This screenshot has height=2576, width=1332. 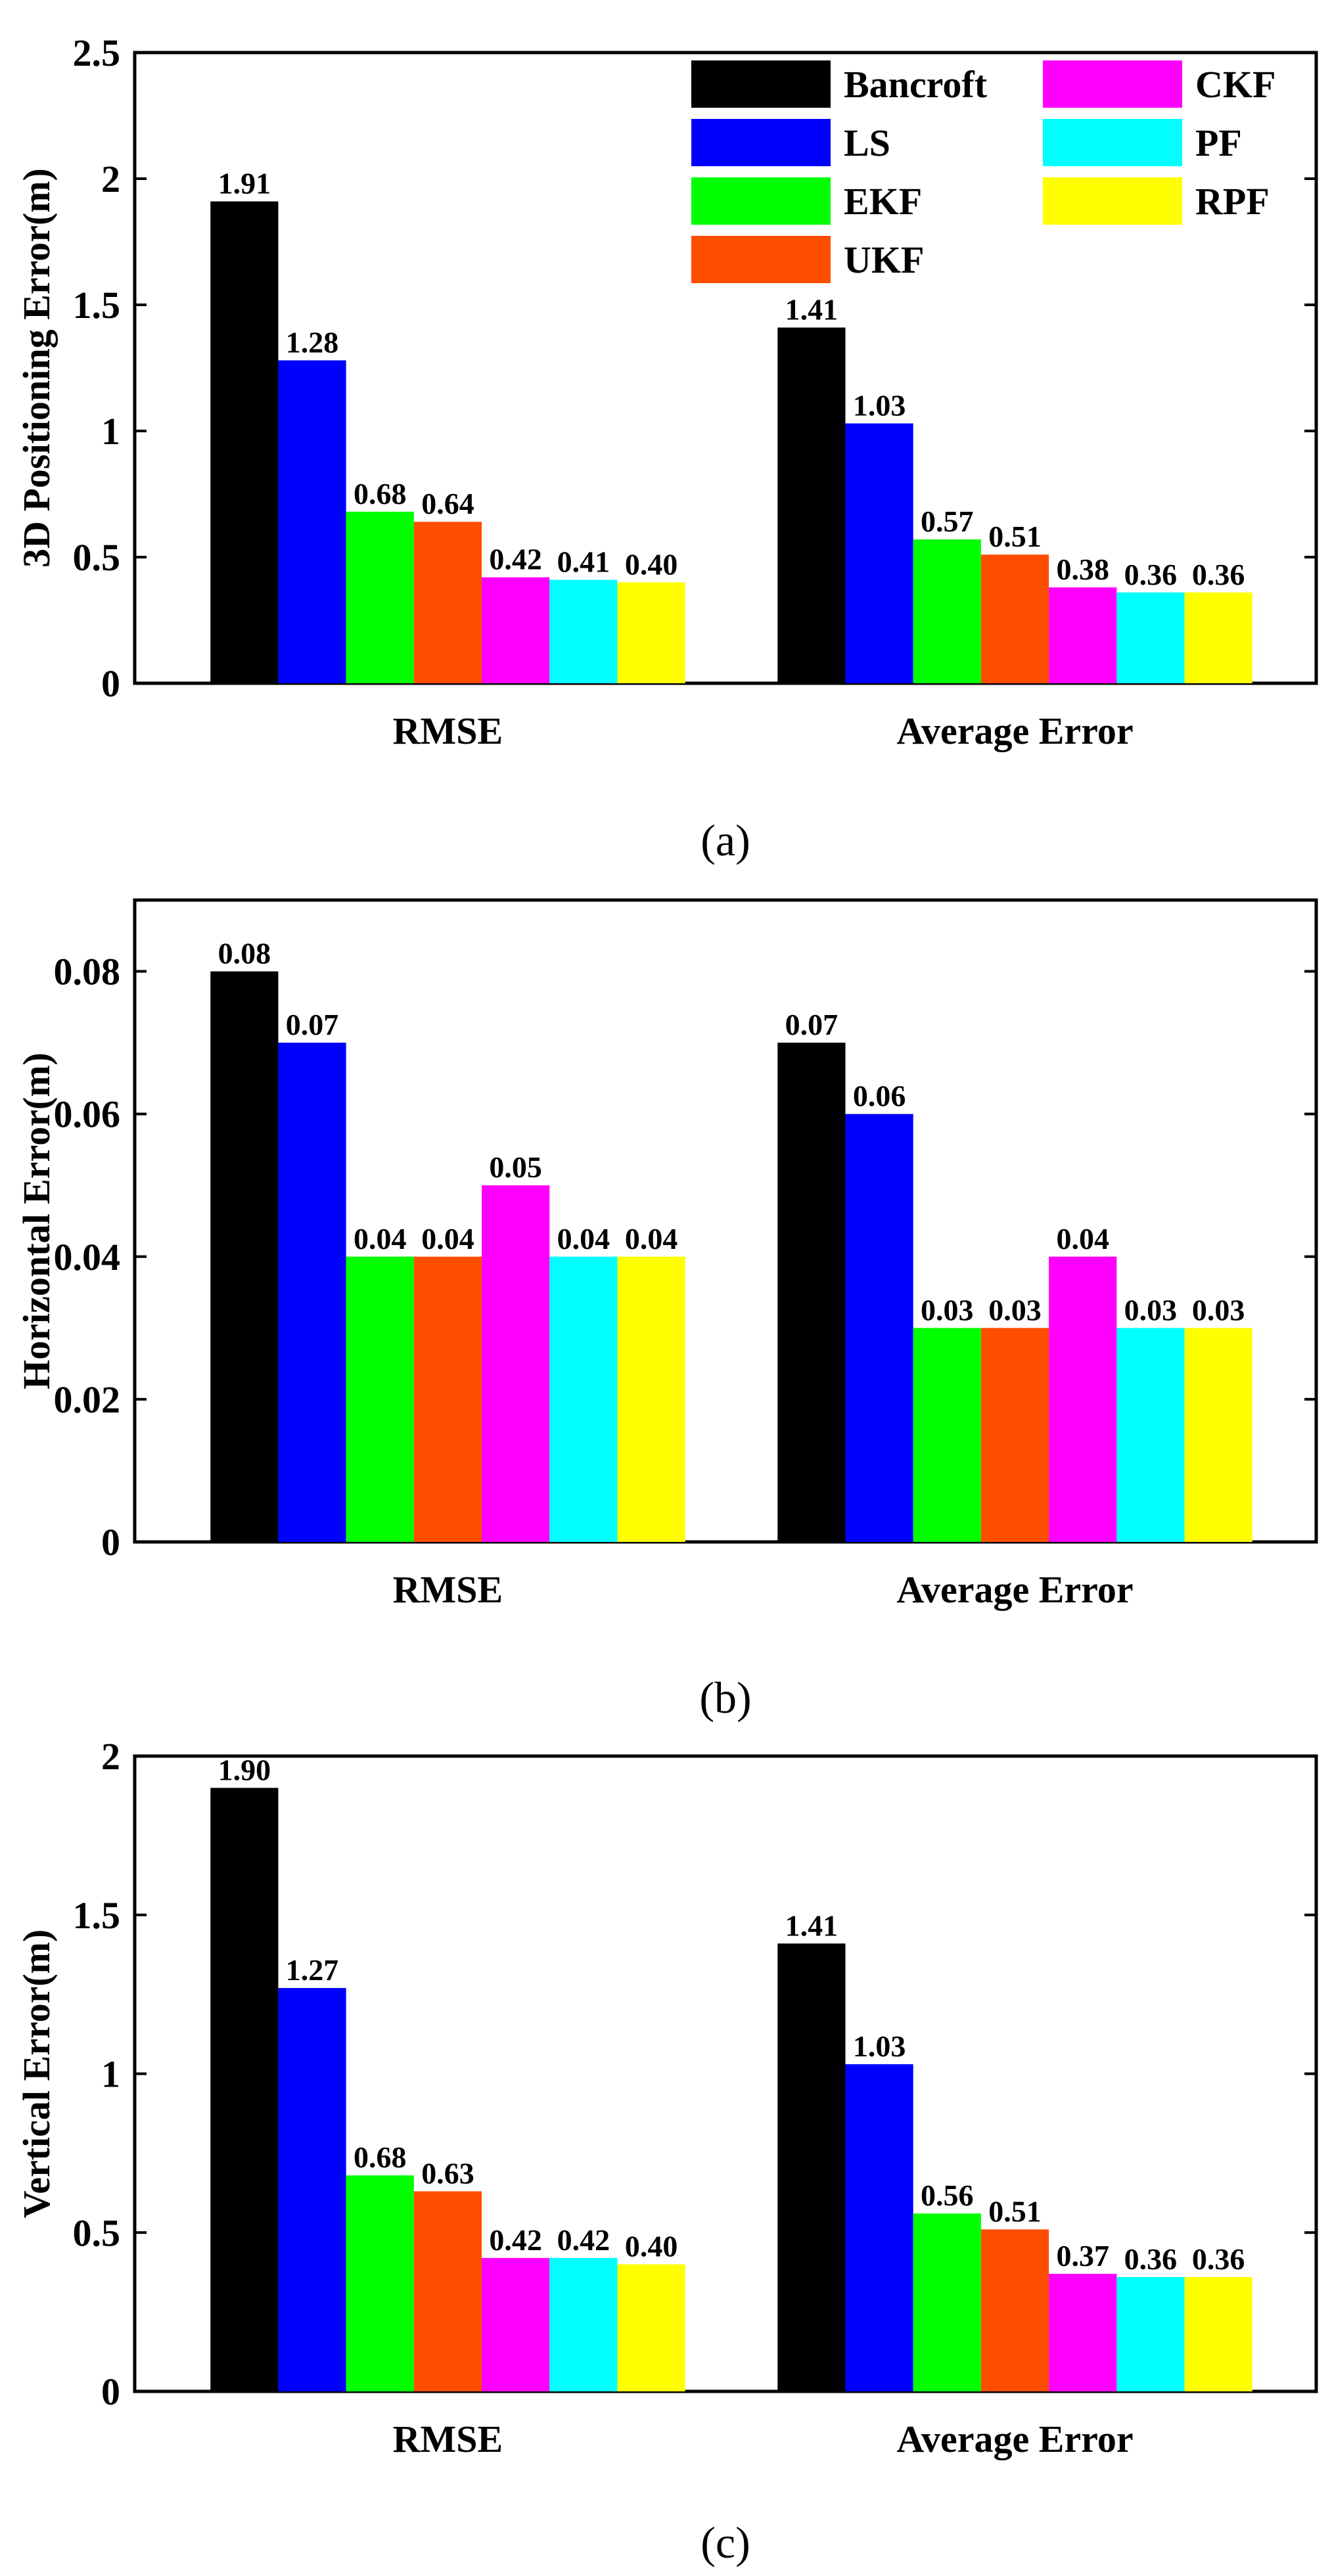 What do you see at coordinates (97, 53) in the screenshot?
I see `y-tick-label: 2.5` at bounding box center [97, 53].